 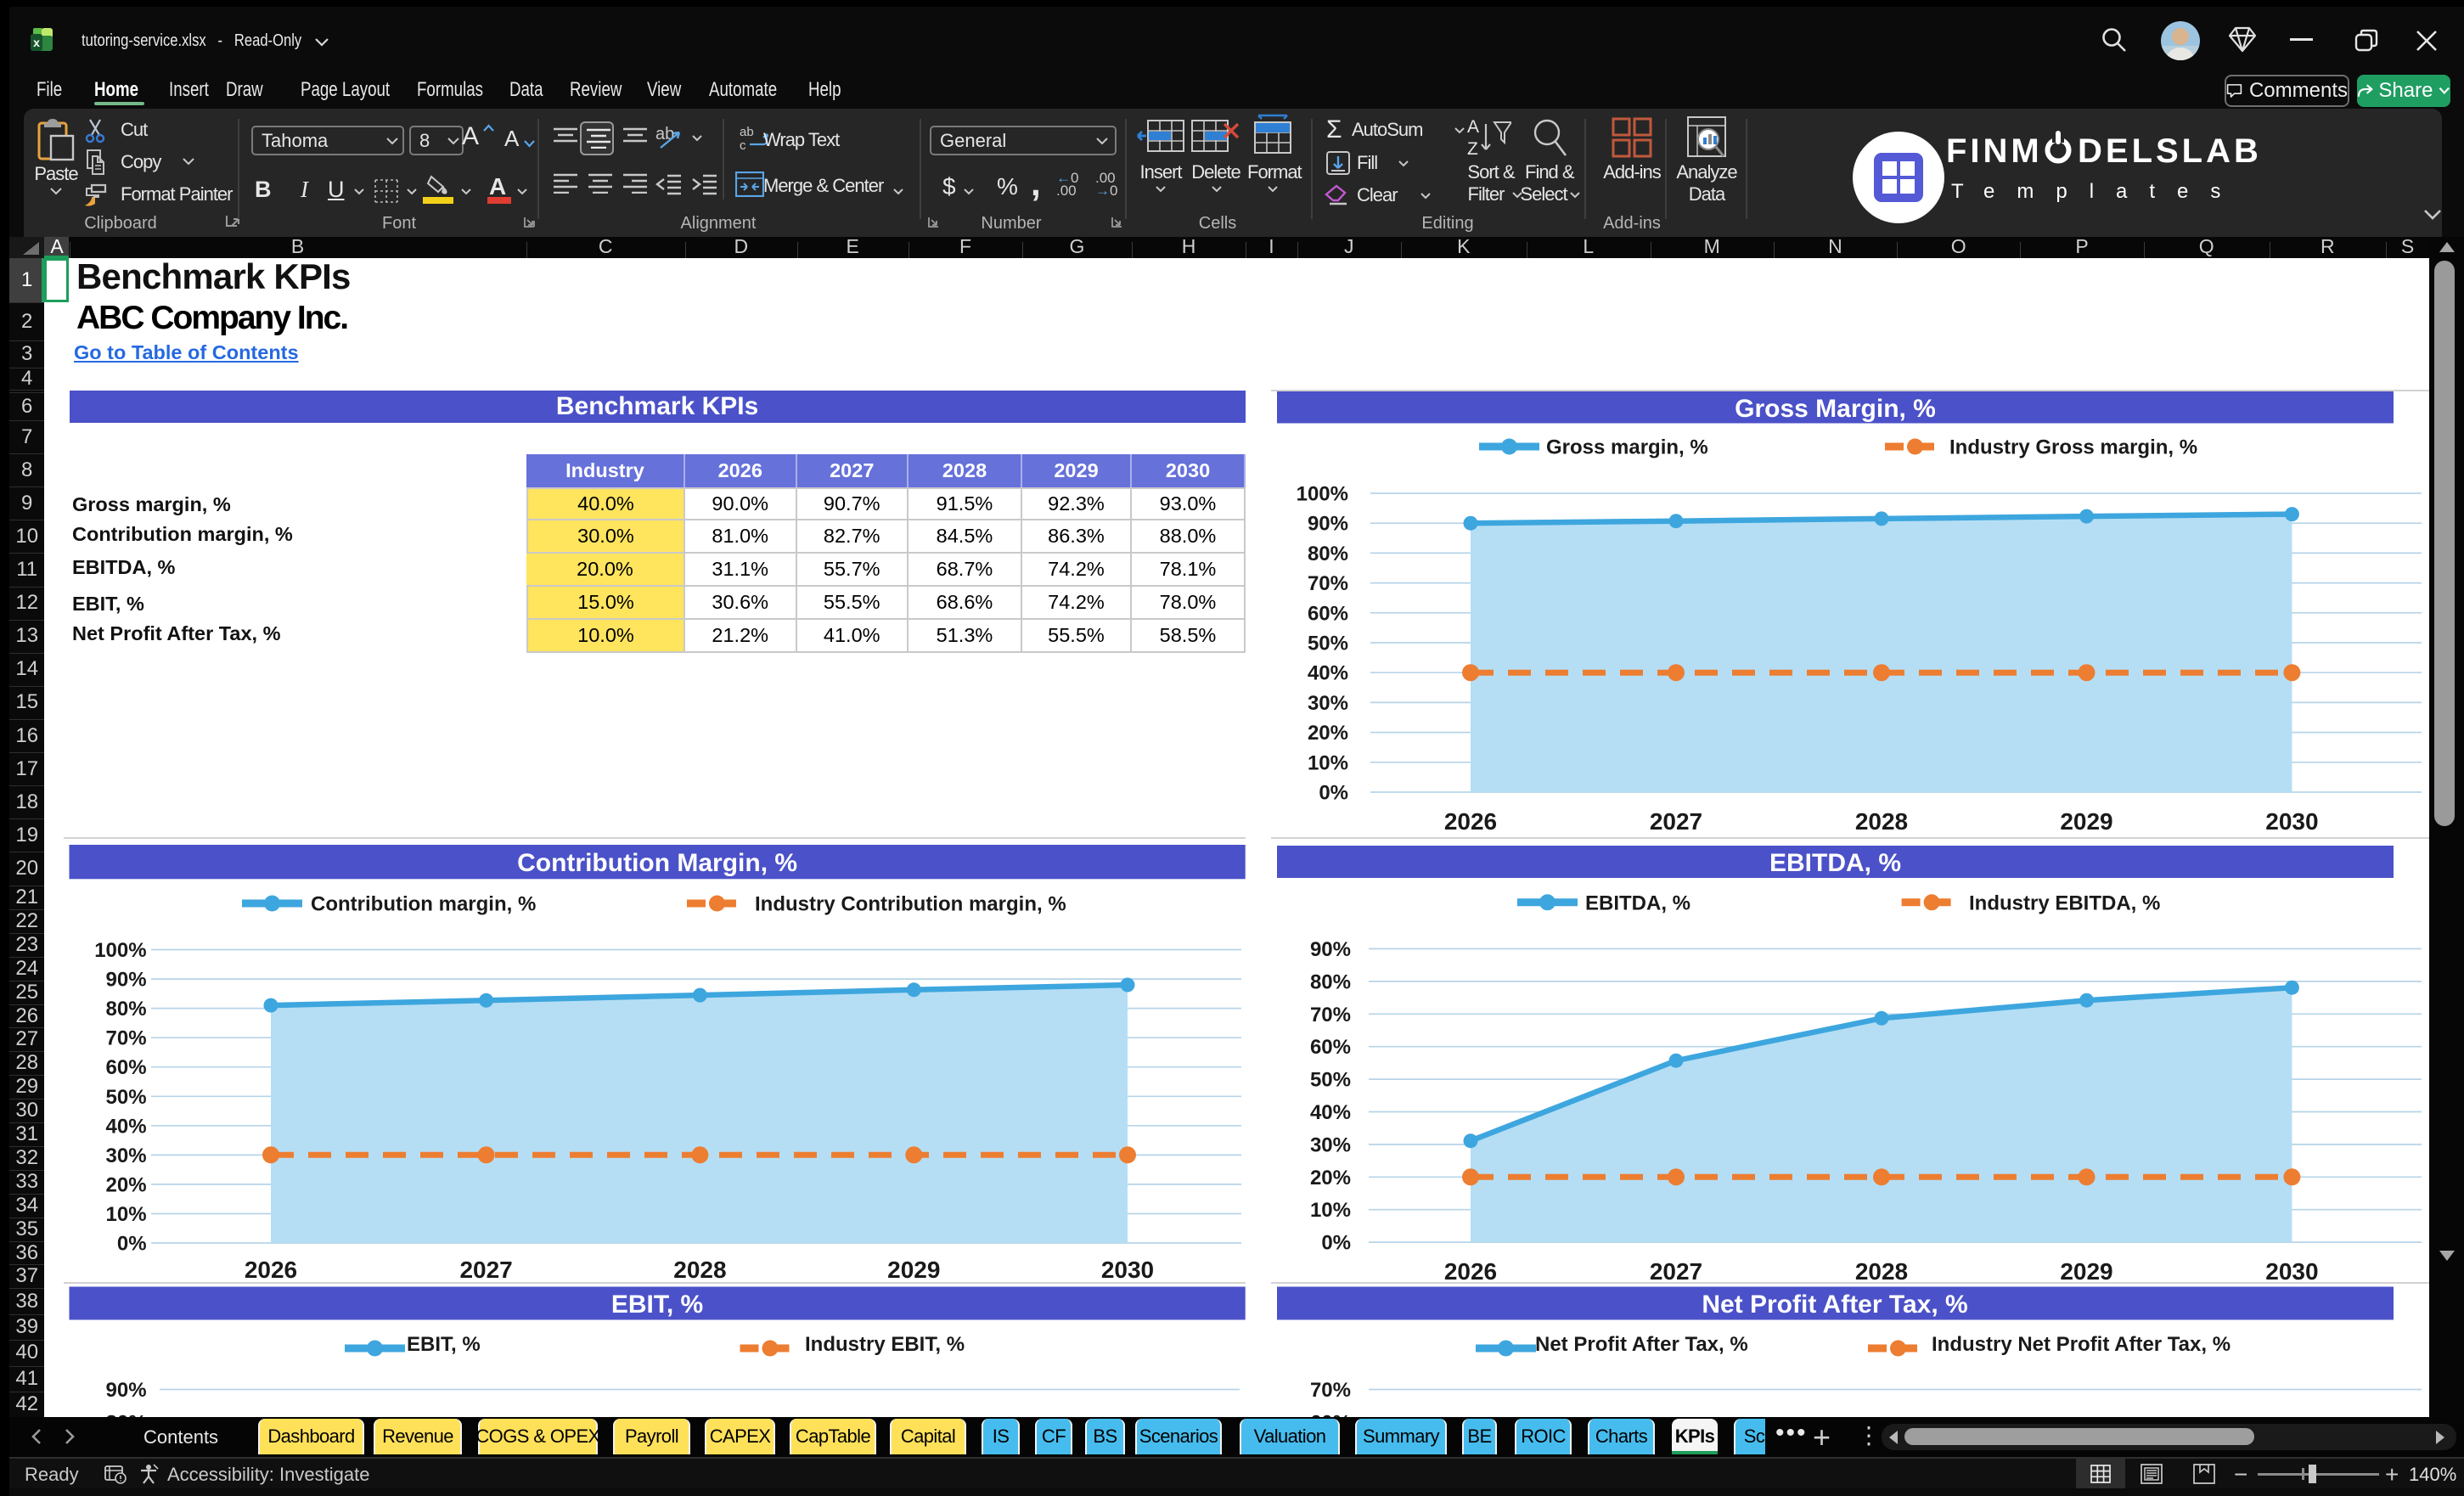 I want to click on svg-text: c, so click(x=743, y=144).